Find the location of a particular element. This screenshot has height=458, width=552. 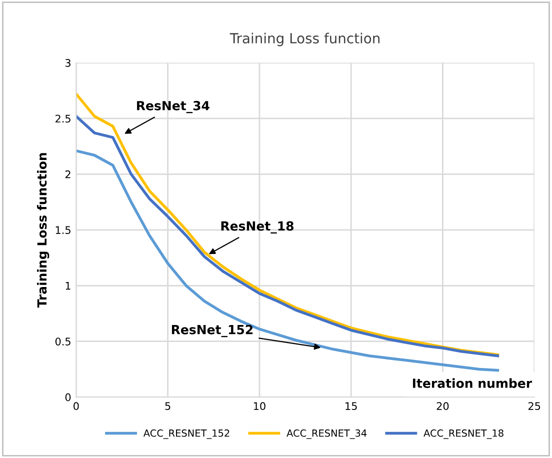

y-tick-label: 1 is located at coordinates (68, 286).